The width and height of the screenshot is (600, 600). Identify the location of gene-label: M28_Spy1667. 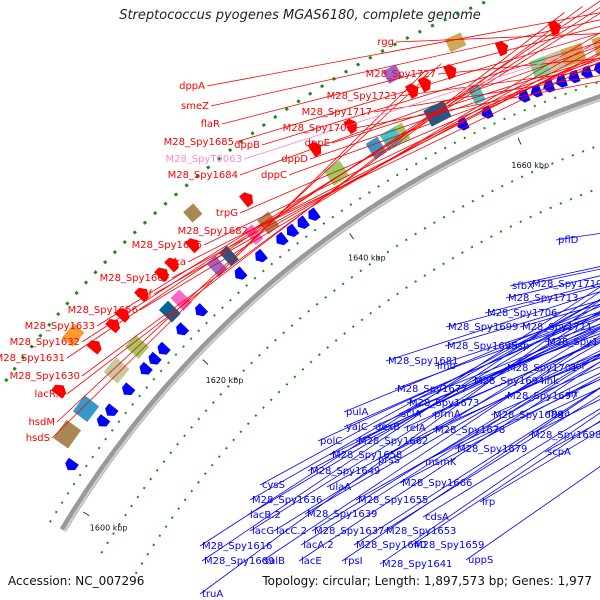
(135, 278).